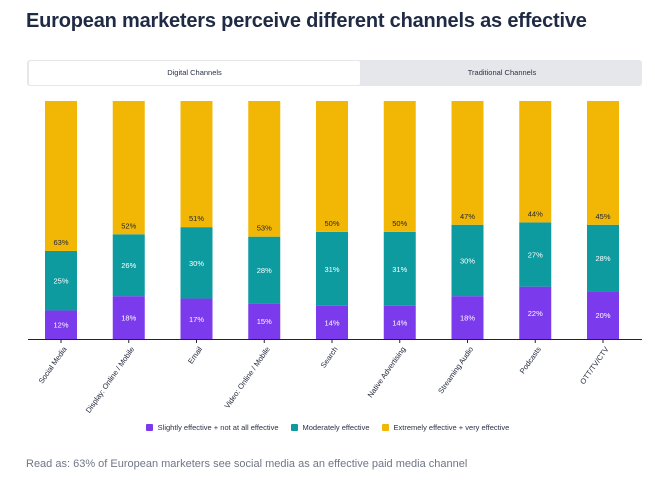  I want to click on data-label: 12%, so click(60, 325).